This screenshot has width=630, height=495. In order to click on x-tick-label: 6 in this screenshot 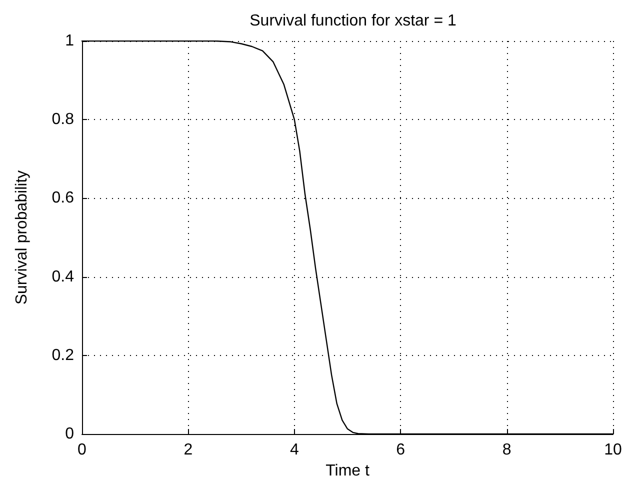, I will do `click(401, 450)`.